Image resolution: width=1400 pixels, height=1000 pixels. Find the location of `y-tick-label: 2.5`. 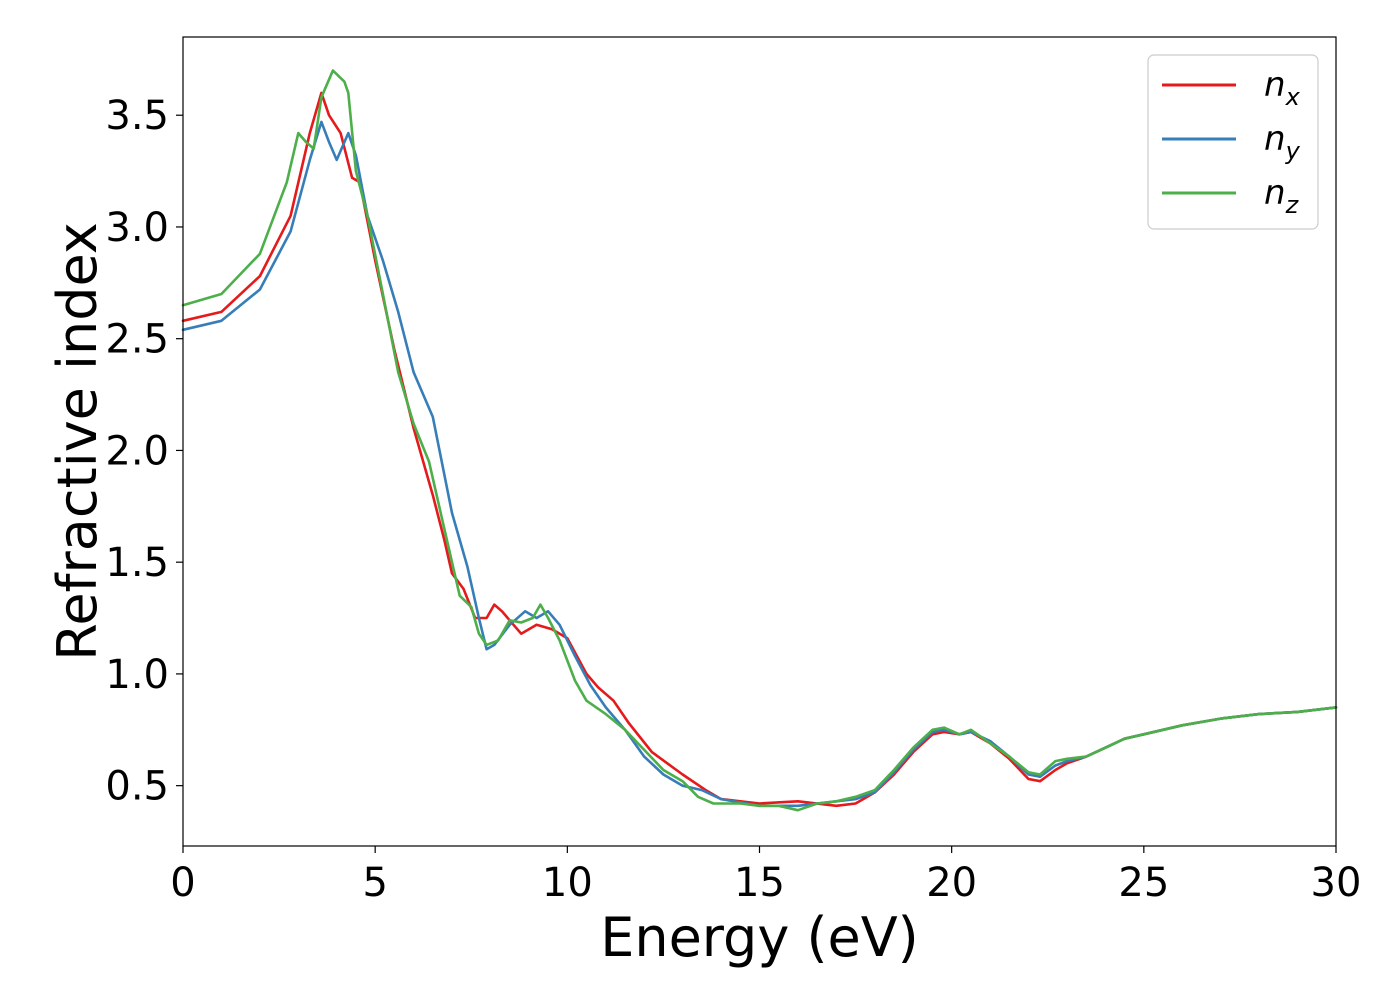

y-tick-label: 2.5 is located at coordinates (137, 340).